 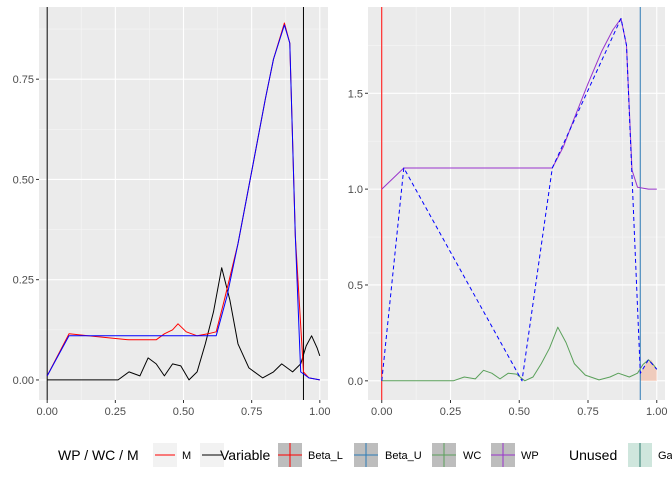 What do you see at coordinates (98, 455) in the screenshot?
I see `legend-title-wp-wc-m: WP / WC / M` at bounding box center [98, 455].